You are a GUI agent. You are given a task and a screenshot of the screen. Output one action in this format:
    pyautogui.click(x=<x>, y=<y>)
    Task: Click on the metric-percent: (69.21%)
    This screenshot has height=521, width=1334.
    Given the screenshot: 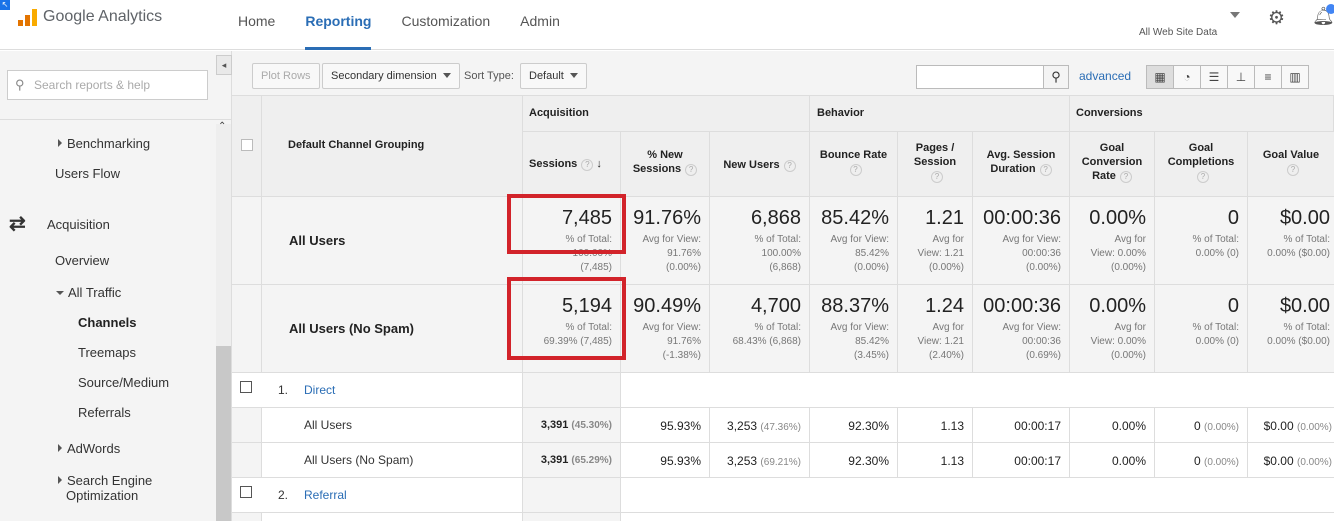 What is the action you would take?
    pyautogui.click(x=780, y=462)
    